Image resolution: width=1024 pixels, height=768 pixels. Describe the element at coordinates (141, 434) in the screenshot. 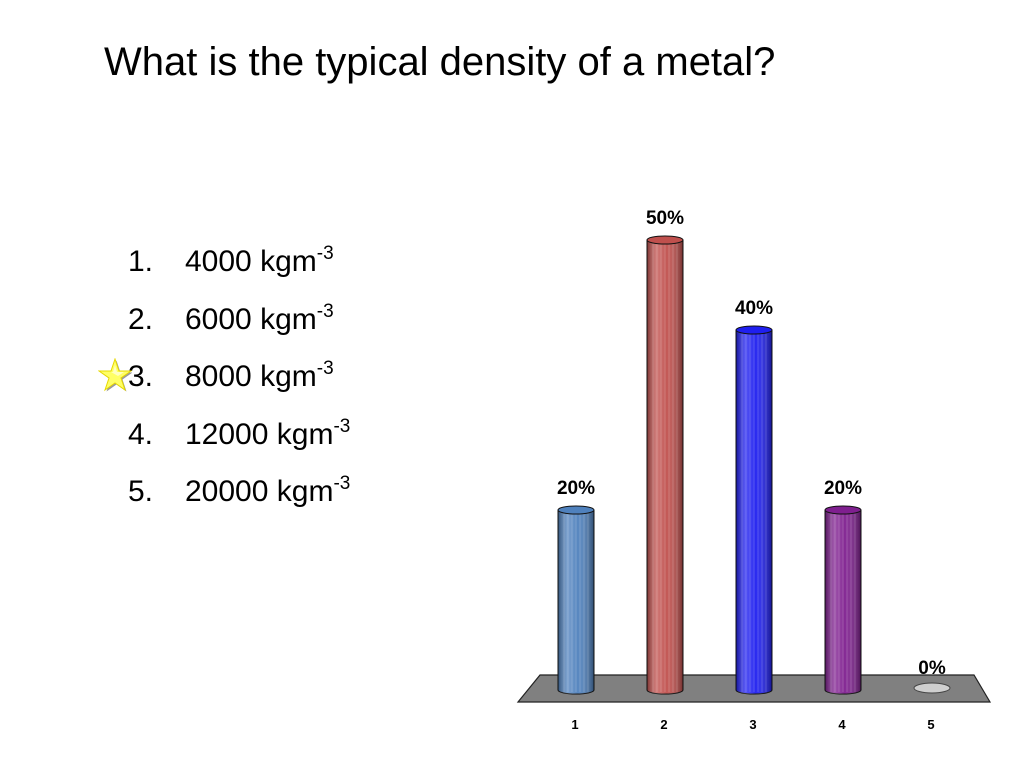

I see `answer-number: 4.` at that location.